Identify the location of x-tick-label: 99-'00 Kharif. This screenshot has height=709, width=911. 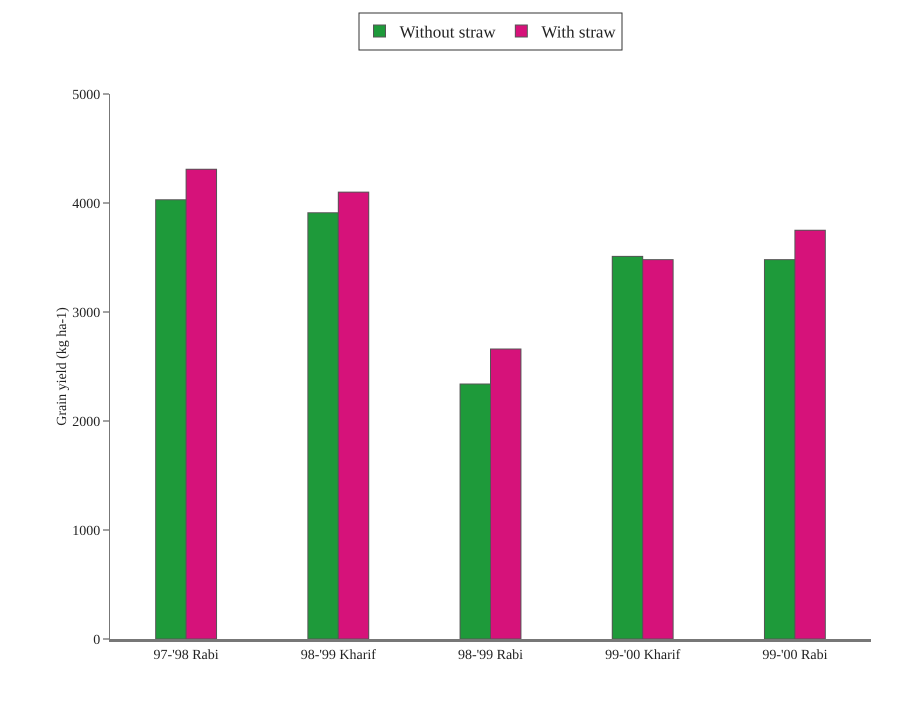
(643, 655).